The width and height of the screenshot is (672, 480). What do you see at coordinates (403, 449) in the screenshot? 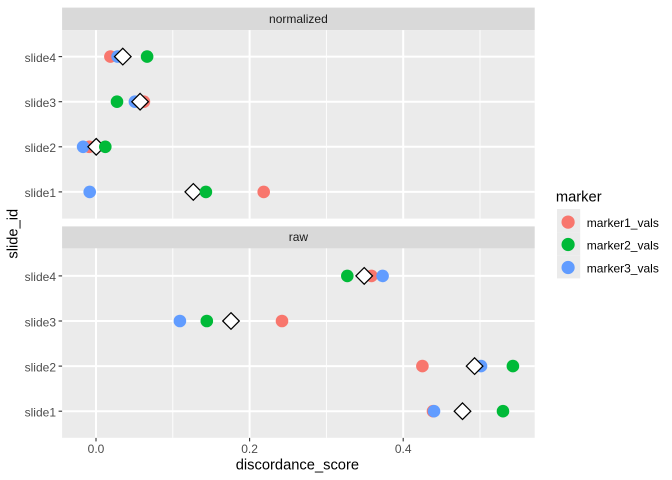
I see `svg-text: 0.4` at bounding box center [403, 449].